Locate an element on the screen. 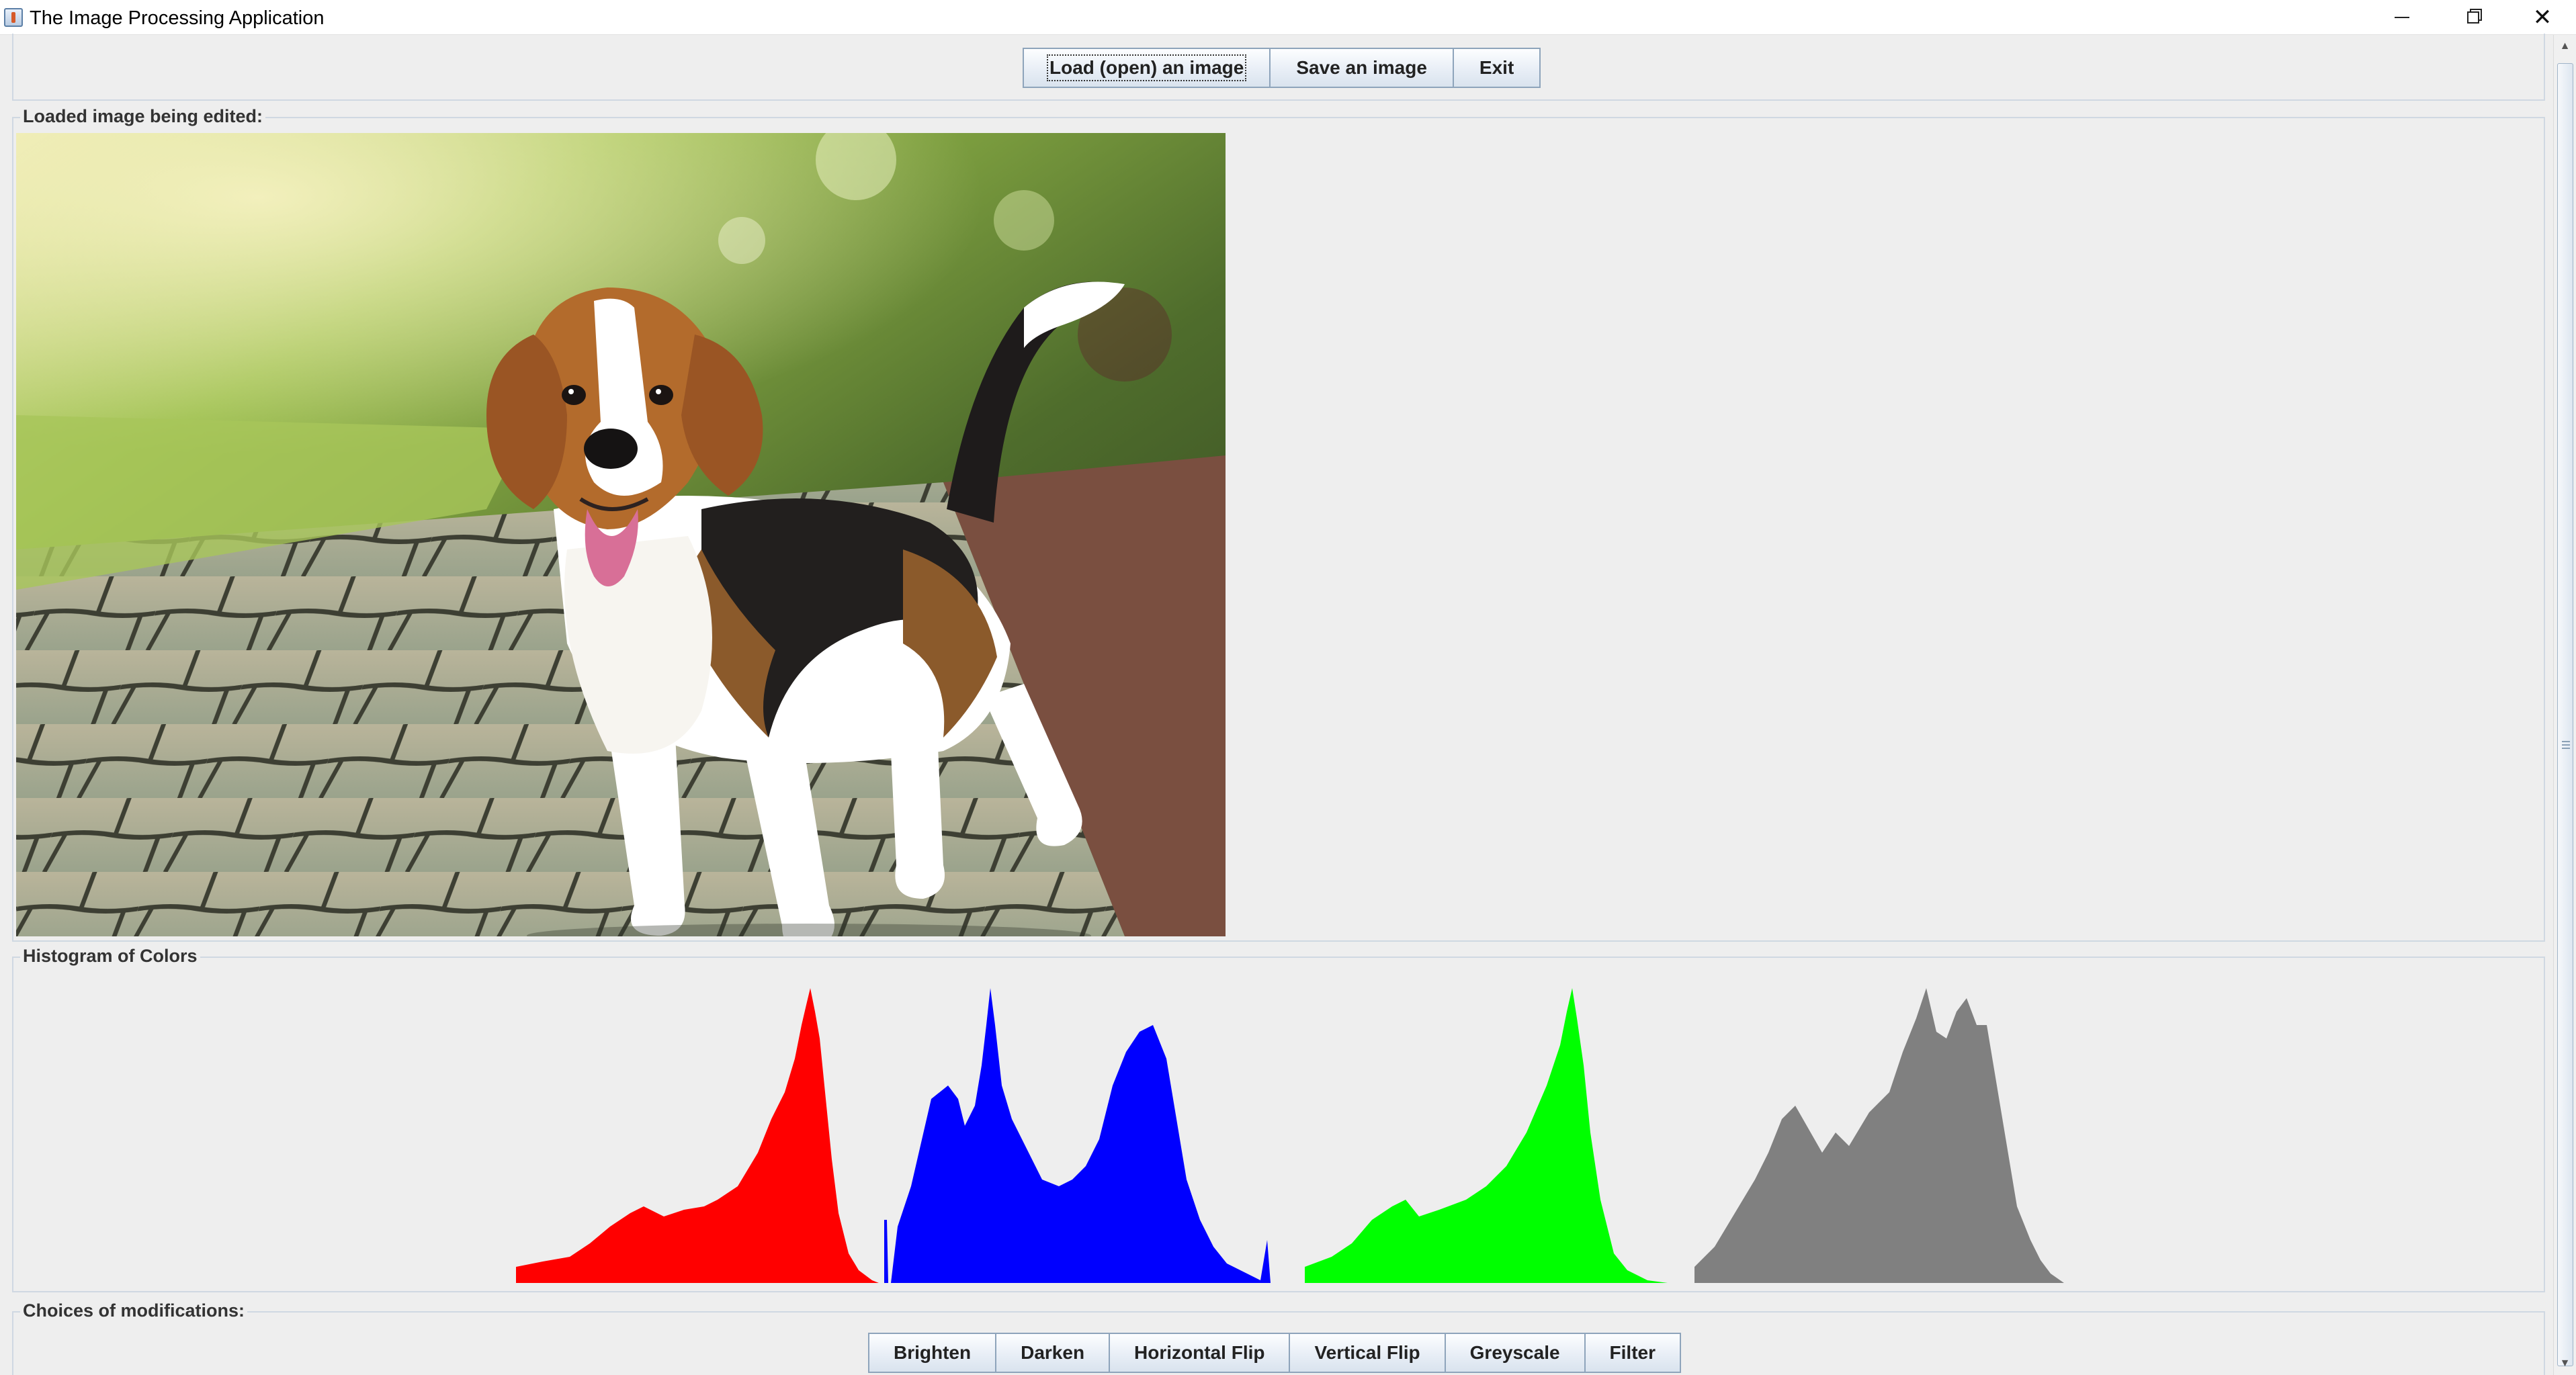  maximize-icon is located at coordinates (2473, 17).